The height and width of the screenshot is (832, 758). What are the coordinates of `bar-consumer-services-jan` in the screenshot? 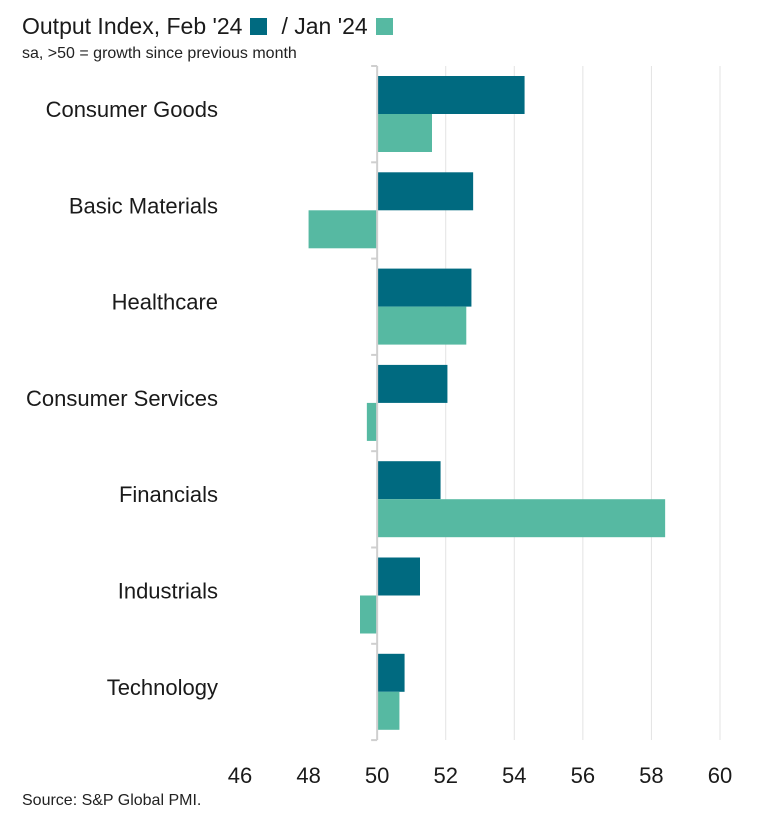 It's located at (372, 421).